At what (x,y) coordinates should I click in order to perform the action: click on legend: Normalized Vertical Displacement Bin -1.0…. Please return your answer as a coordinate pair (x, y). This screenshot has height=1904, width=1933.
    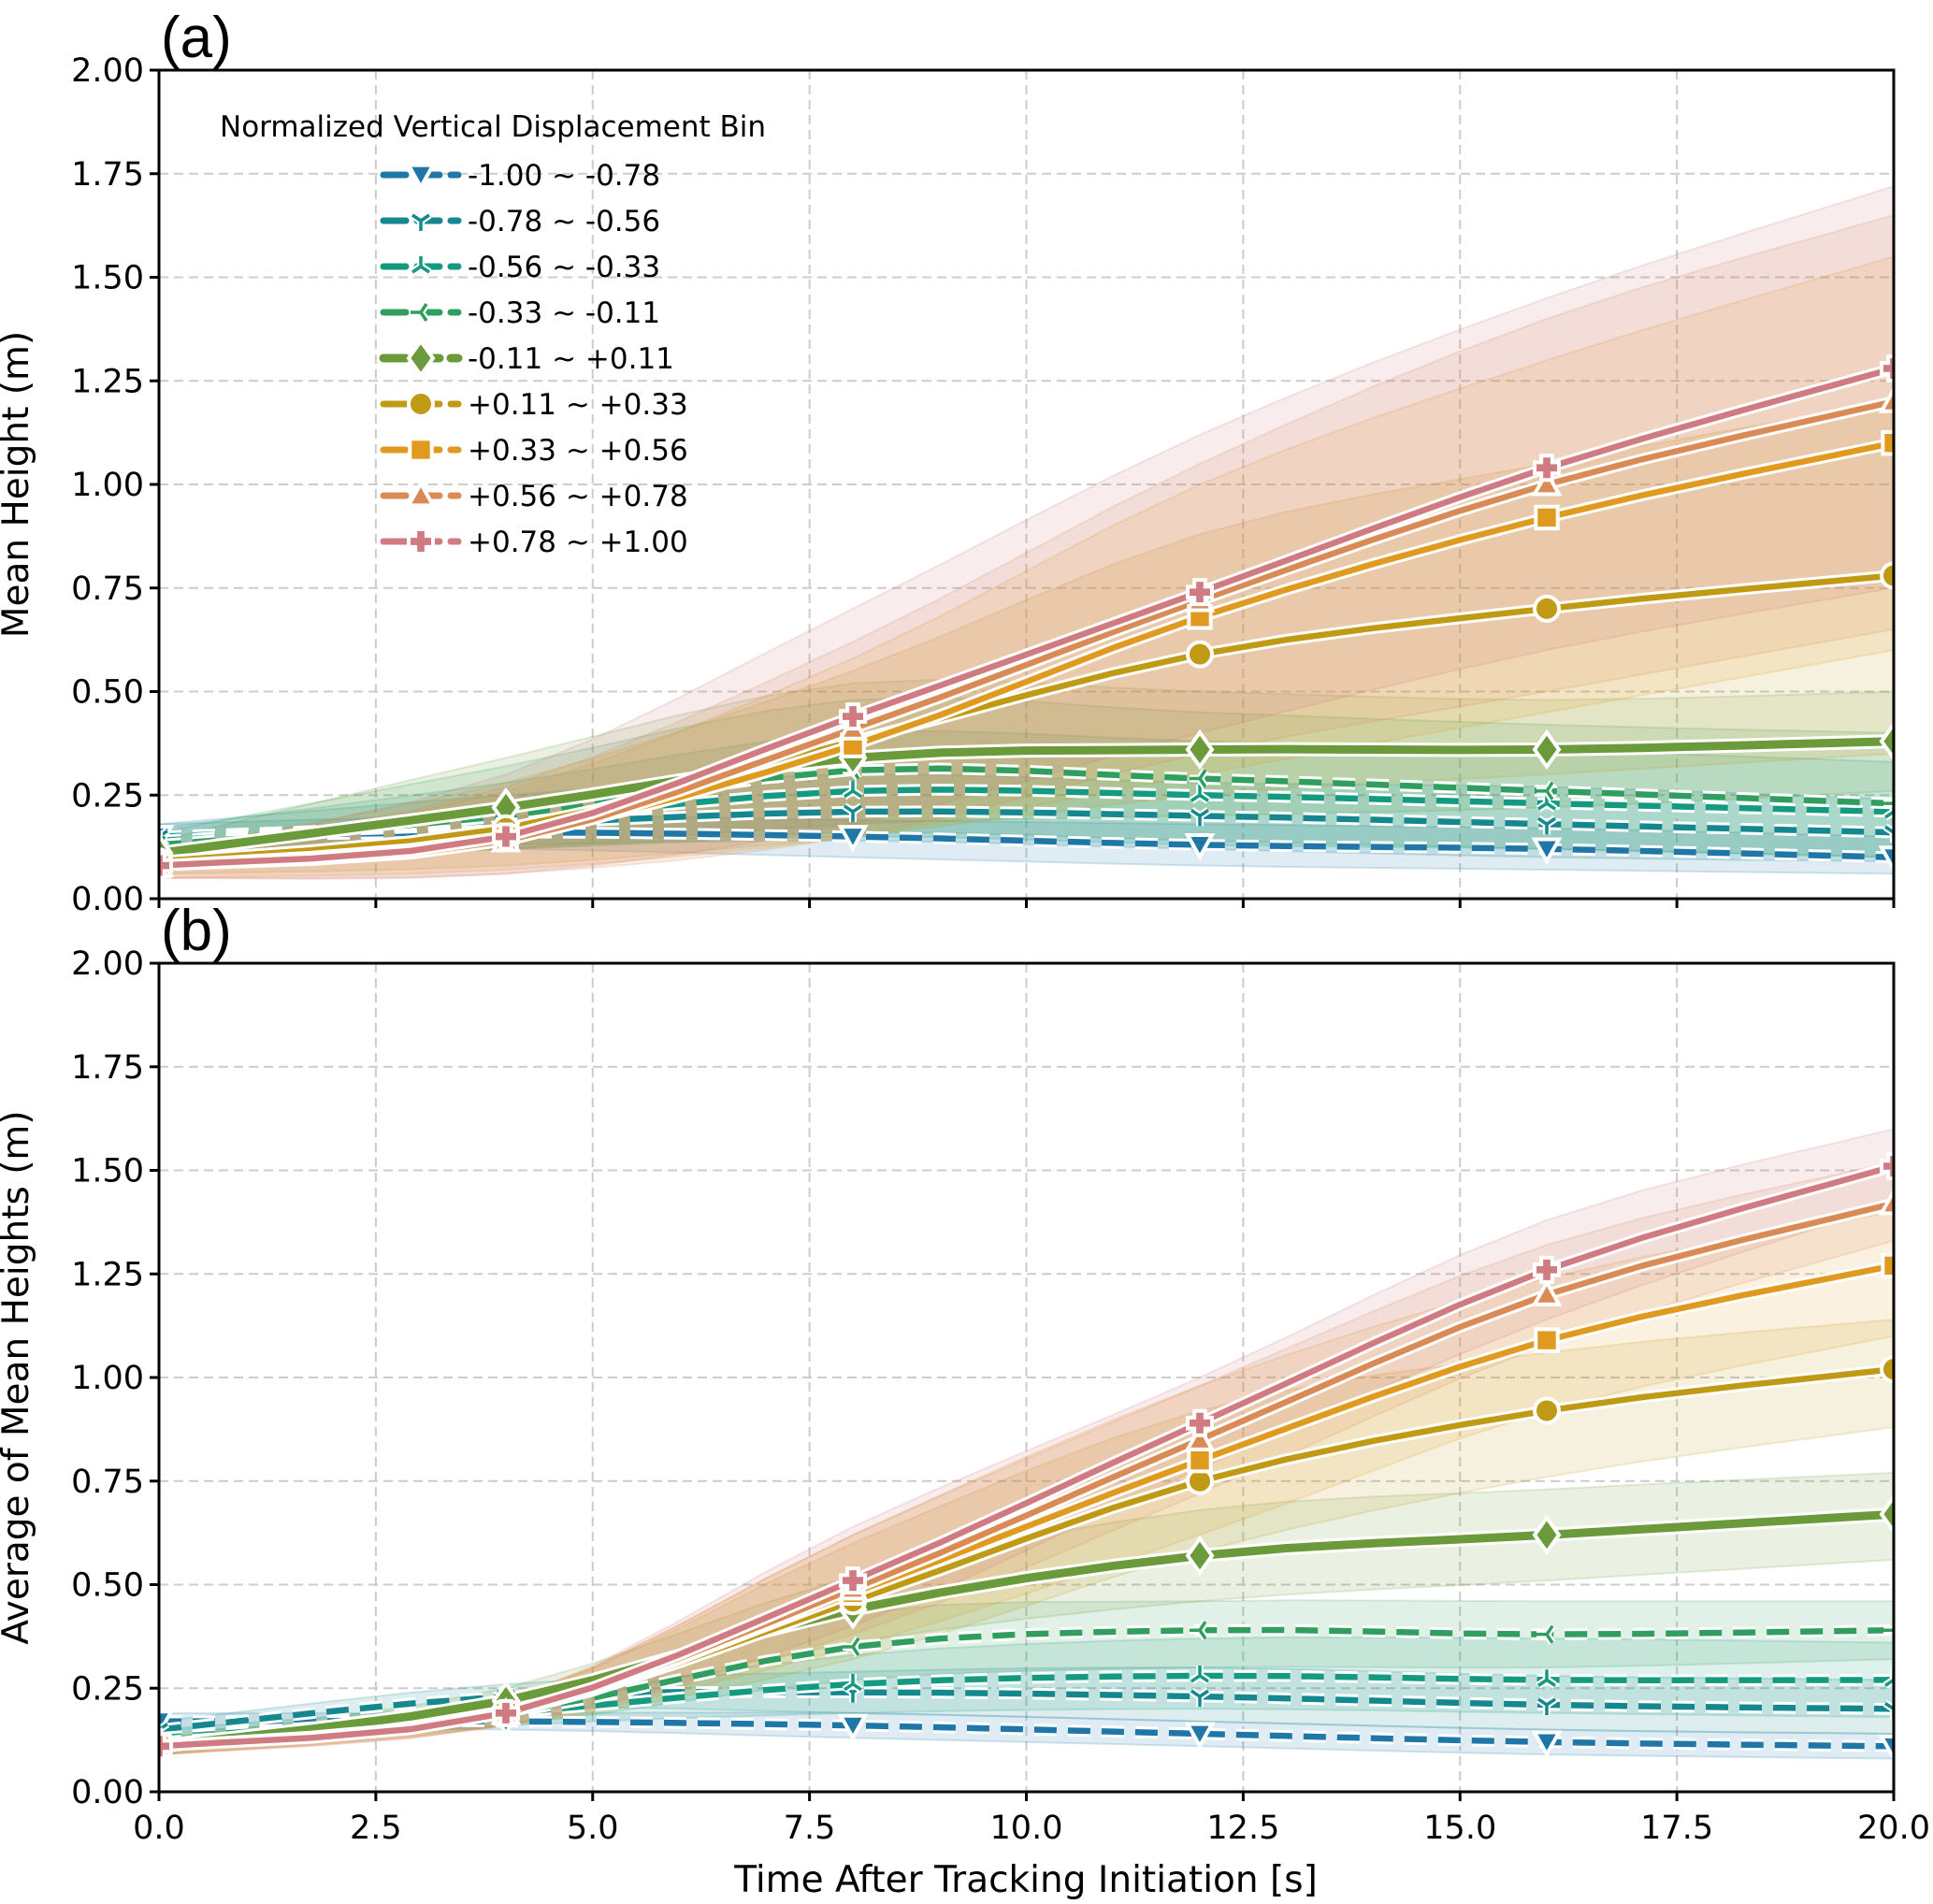
    Looking at the image, I should click on (493, 334).